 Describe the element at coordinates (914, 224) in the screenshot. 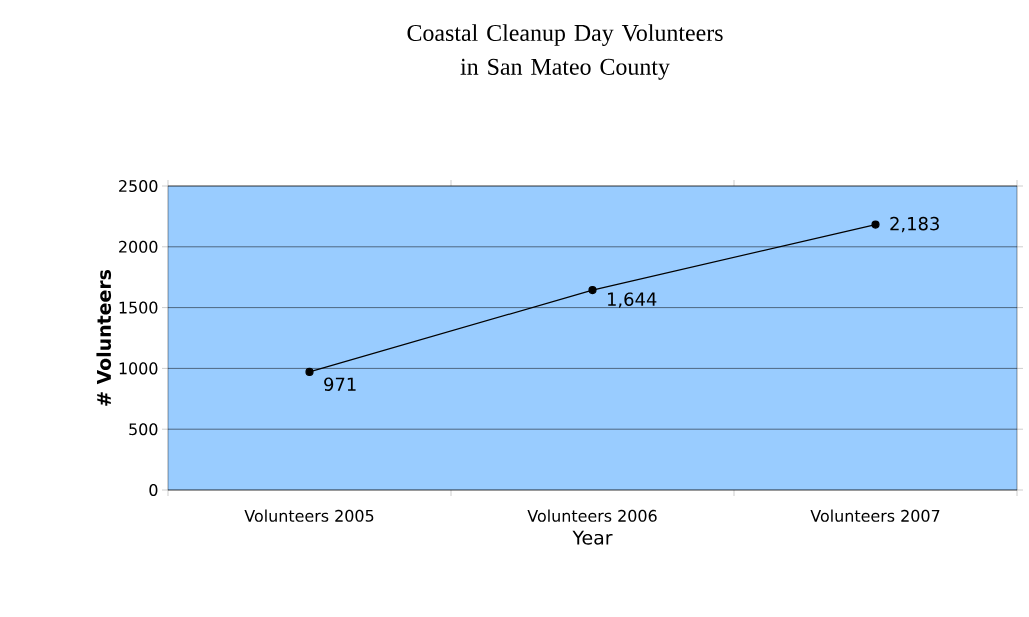

I see `data-label: 2,183` at that location.